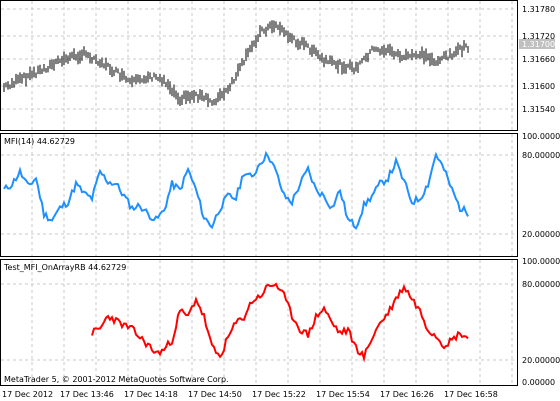  I want to click on current-price-tag, so click(537, 44).